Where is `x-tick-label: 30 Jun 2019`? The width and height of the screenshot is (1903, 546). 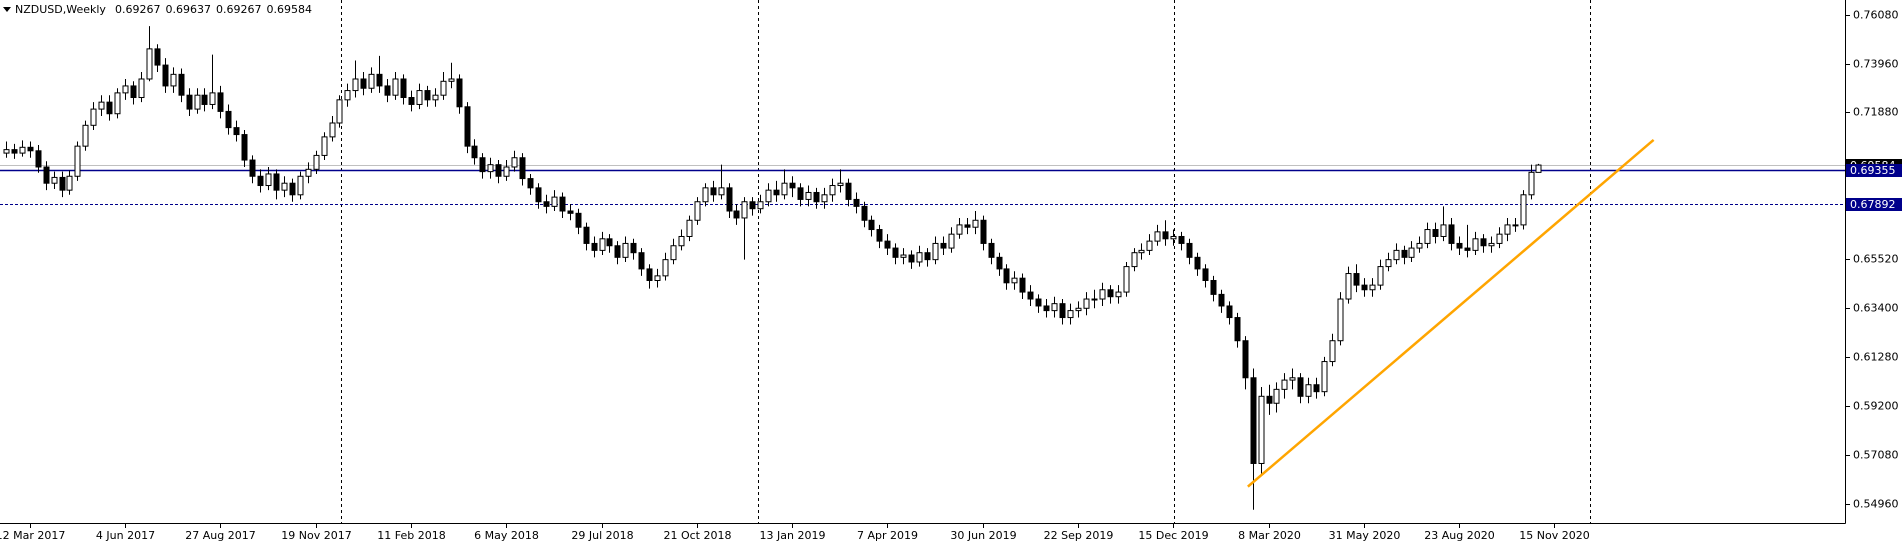
x-tick-label: 30 Jun 2019 is located at coordinates (983, 535).